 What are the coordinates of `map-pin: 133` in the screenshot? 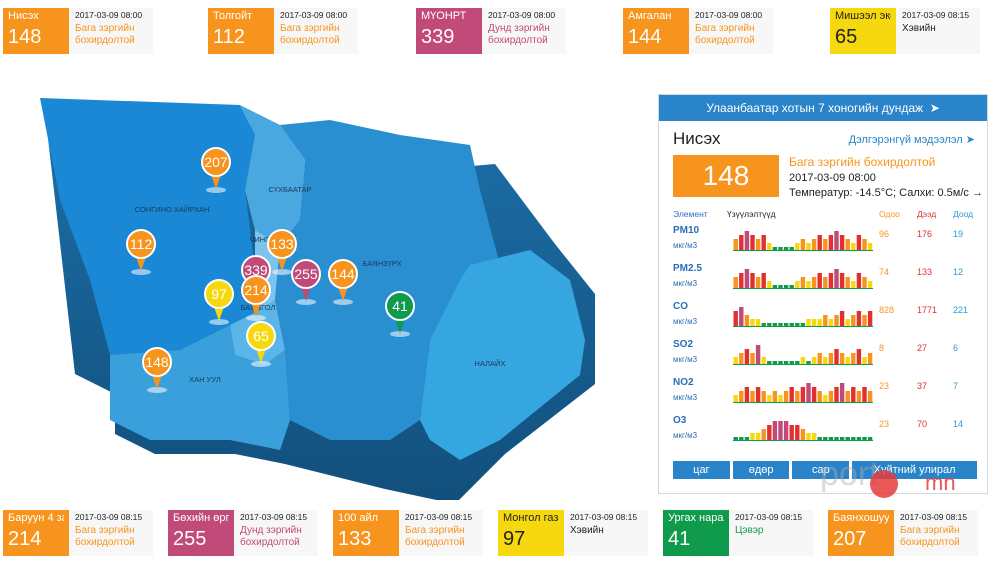 It's located at (282, 252).